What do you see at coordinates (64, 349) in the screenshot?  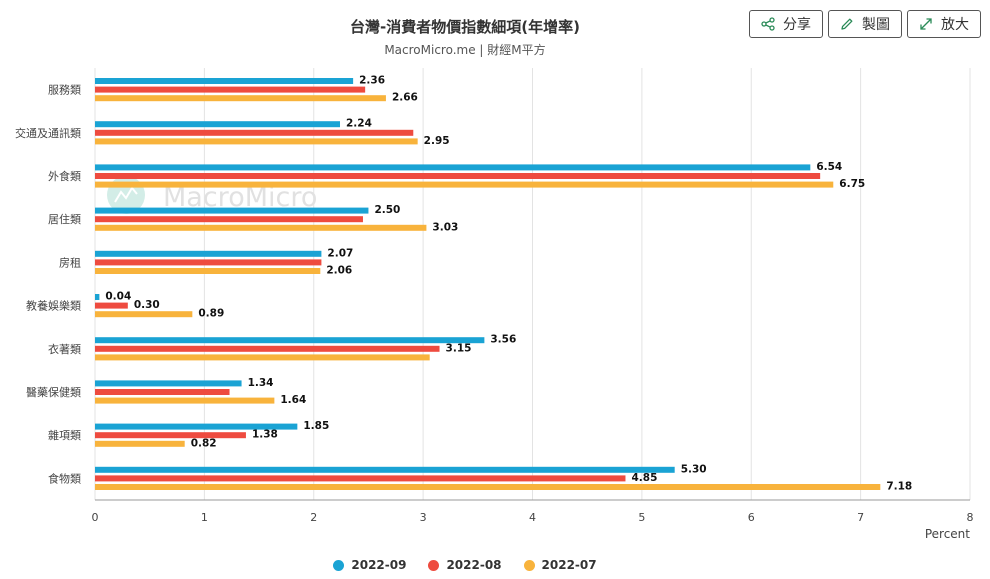 I see `category-label: 衣著類` at bounding box center [64, 349].